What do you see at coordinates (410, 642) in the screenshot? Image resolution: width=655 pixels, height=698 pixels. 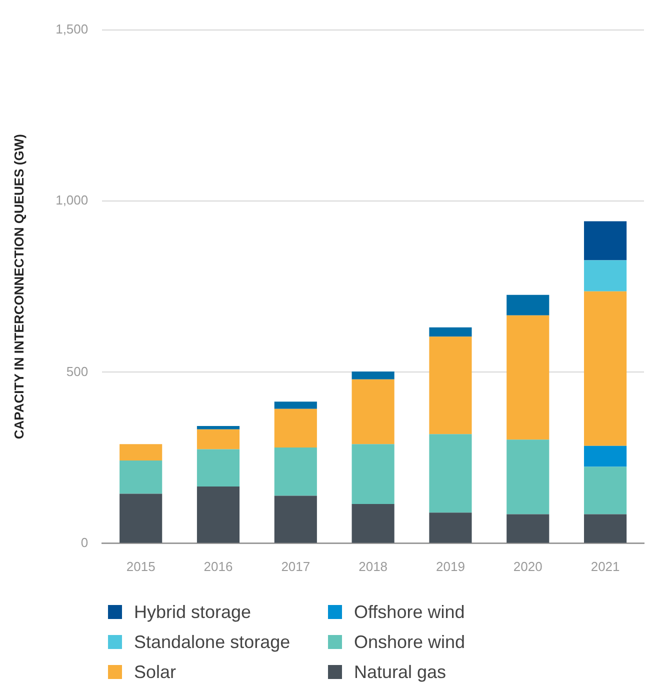 I see `legend-label: Onshore wind` at bounding box center [410, 642].